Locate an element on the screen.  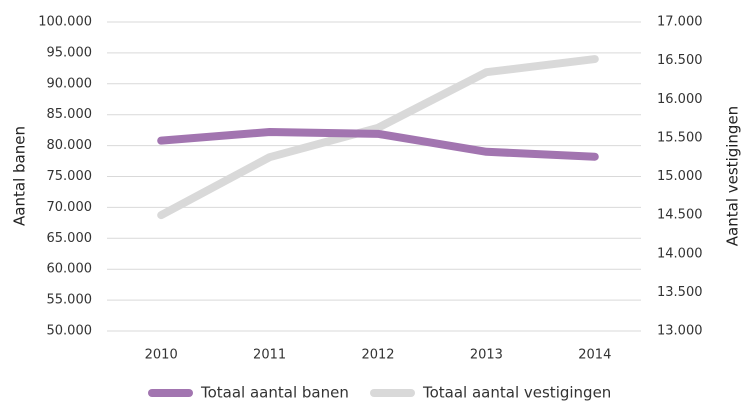
y2-tick-label: 16.000 is located at coordinates (680, 99).